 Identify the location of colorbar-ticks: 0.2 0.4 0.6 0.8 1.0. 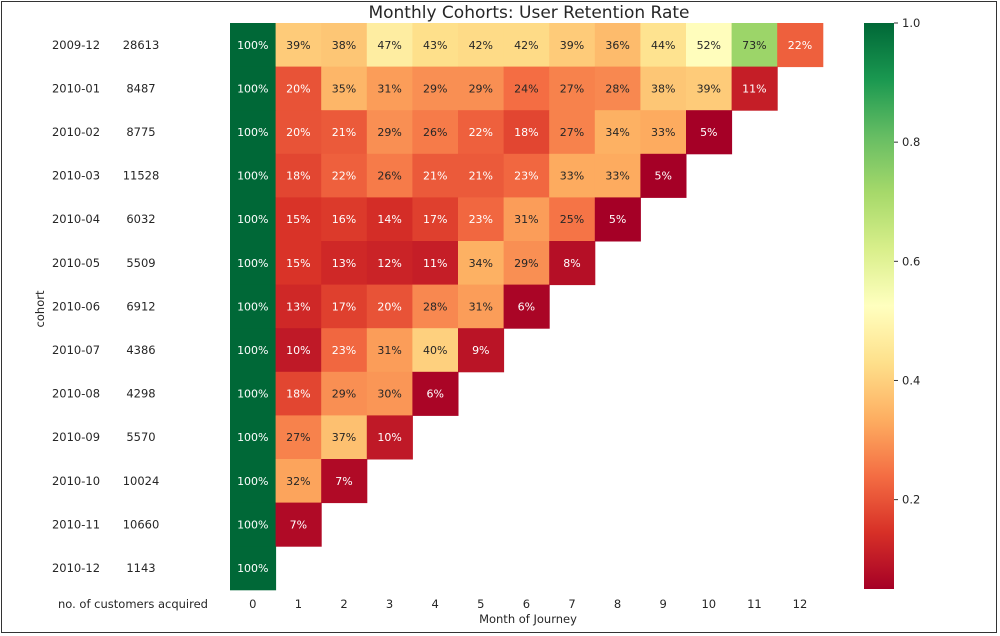
(907, 261).